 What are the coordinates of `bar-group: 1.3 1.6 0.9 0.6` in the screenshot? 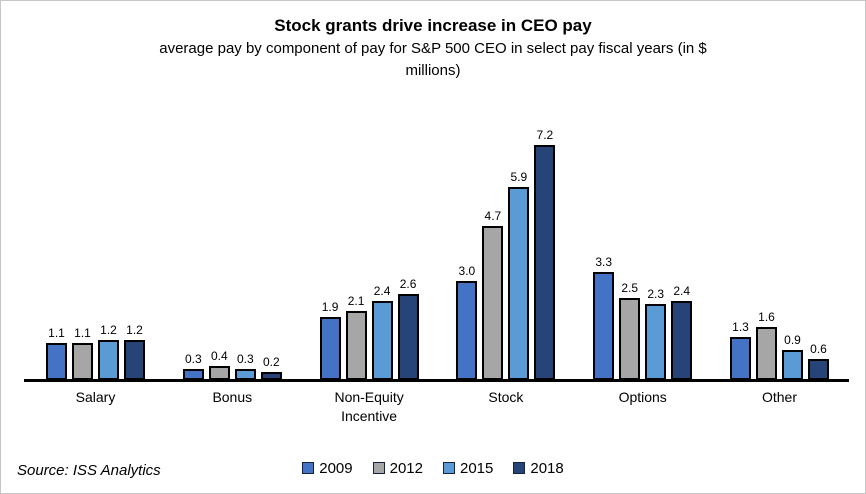 It's located at (779, 344).